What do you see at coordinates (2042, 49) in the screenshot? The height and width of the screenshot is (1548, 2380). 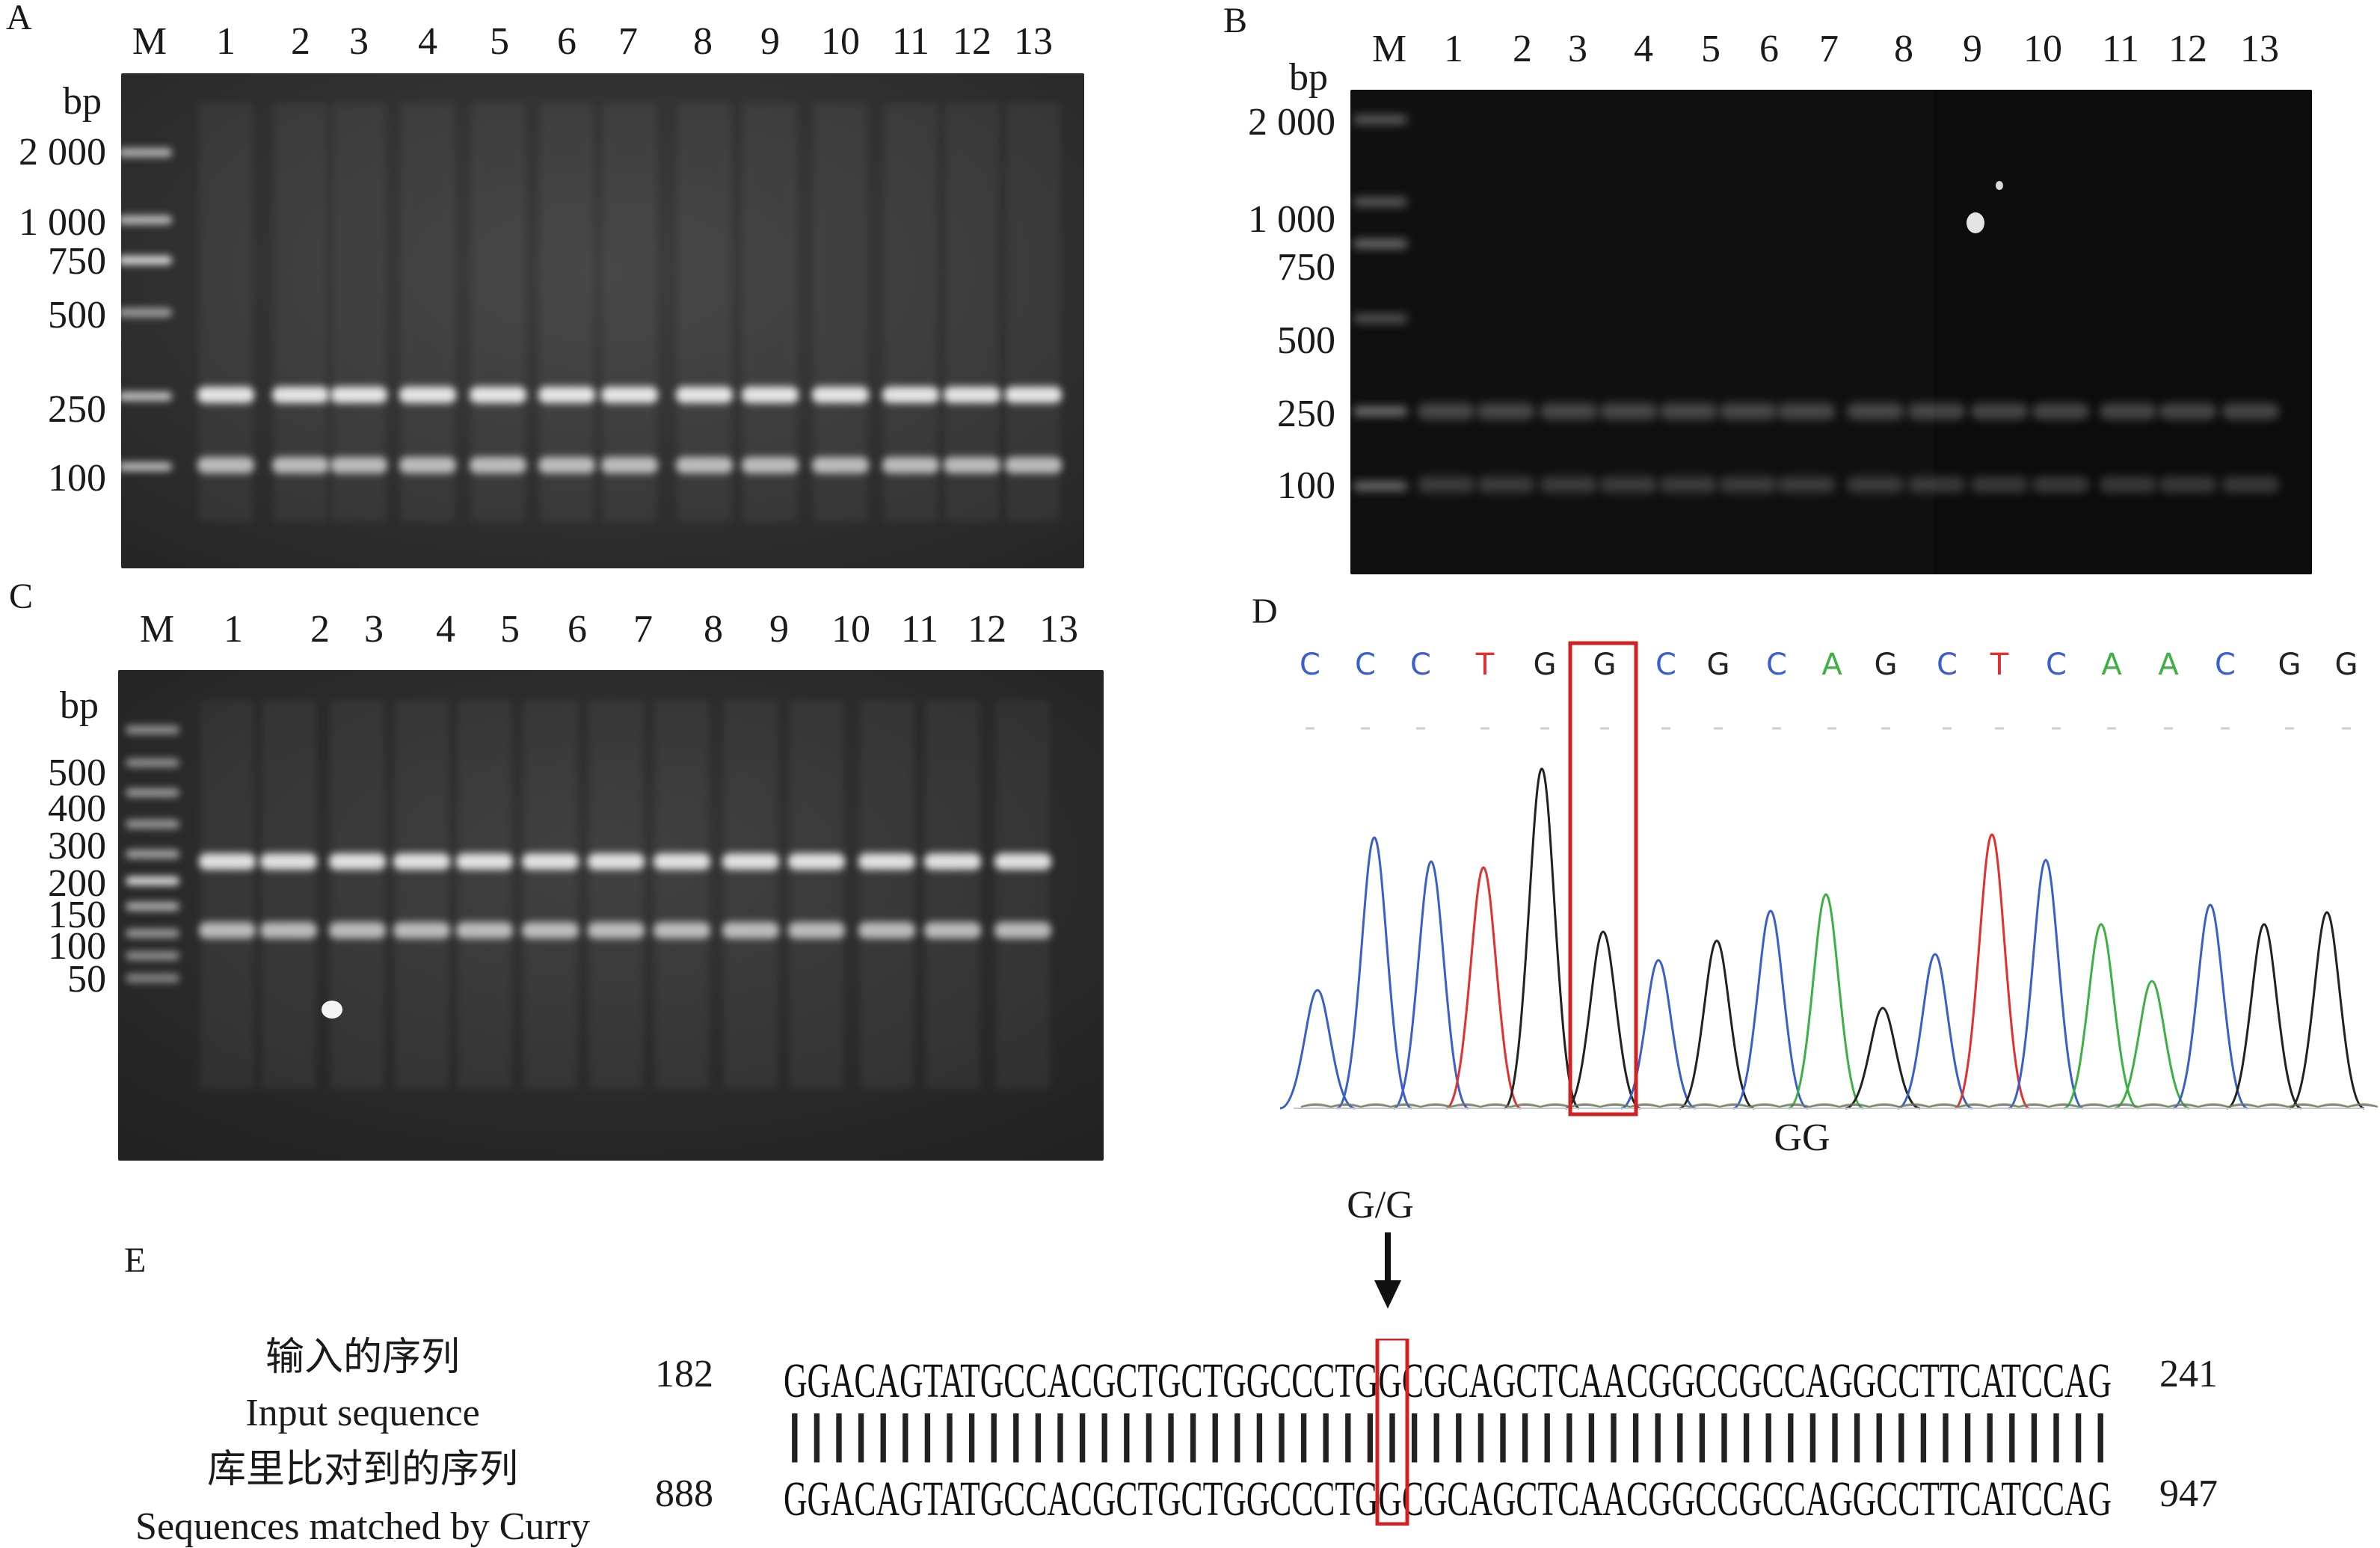 I see `lane-label: 10` at bounding box center [2042, 49].